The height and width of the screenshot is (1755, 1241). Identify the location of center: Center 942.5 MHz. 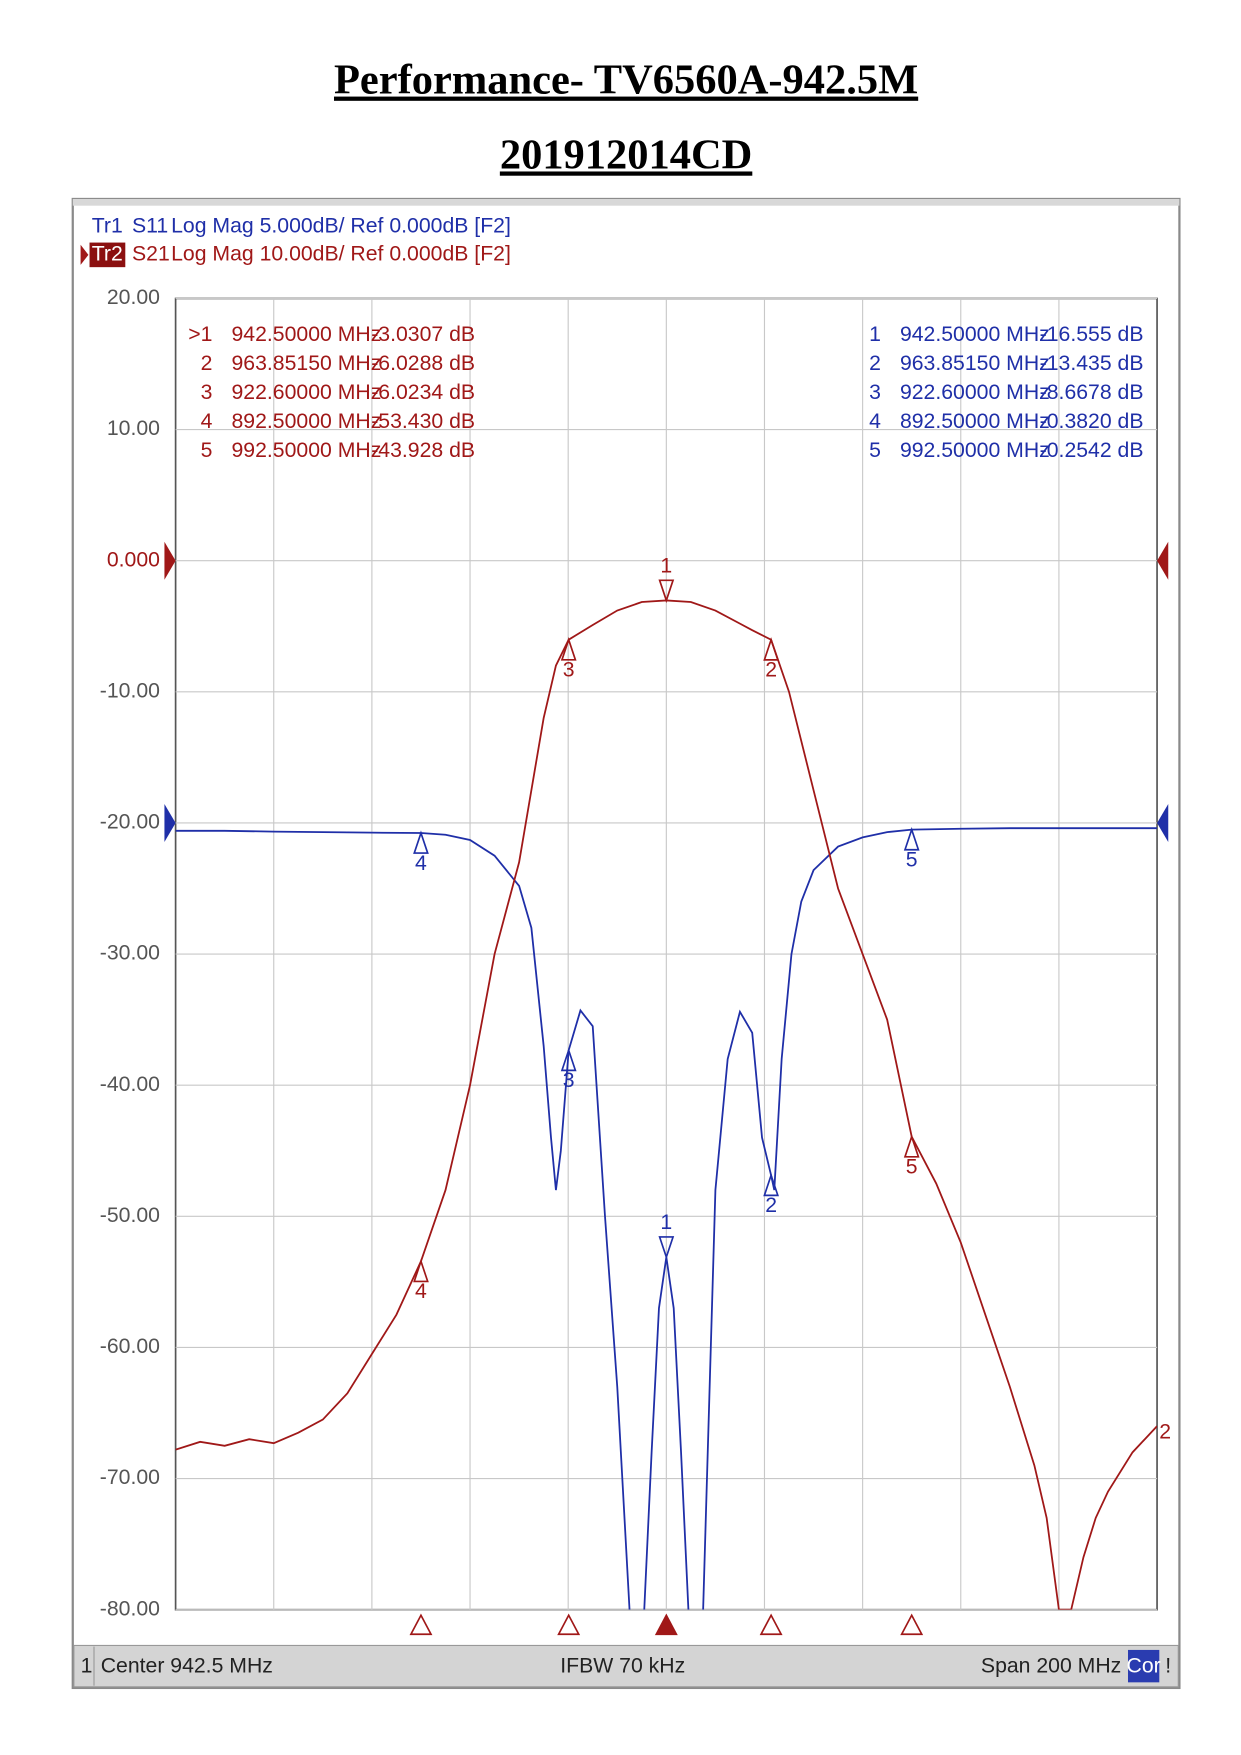
(187, 1665).